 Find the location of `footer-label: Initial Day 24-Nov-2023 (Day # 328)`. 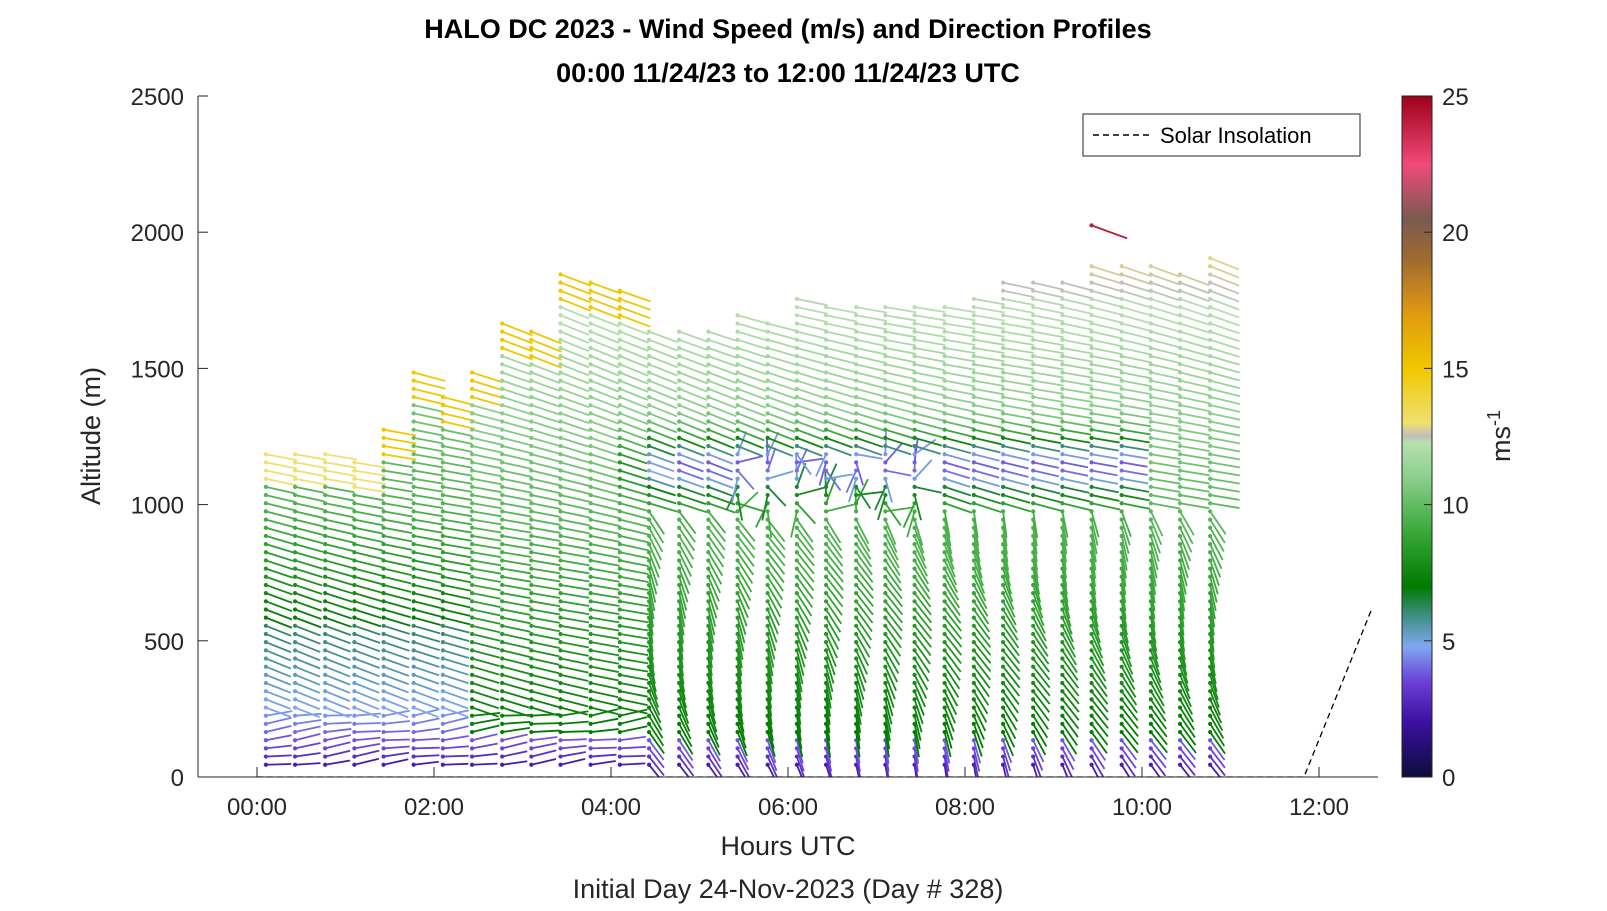

footer-label: Initial Day 24-Nov-2023 (Day # 328) is located at coordinates (788, 889).